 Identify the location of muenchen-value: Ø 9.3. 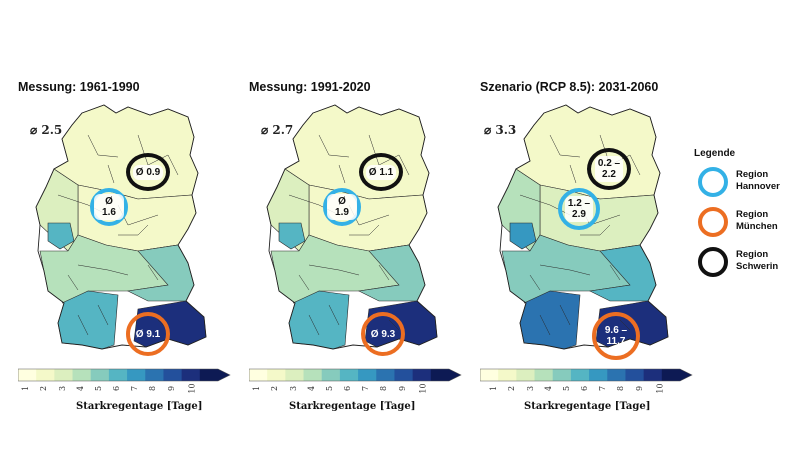
(383, 334).